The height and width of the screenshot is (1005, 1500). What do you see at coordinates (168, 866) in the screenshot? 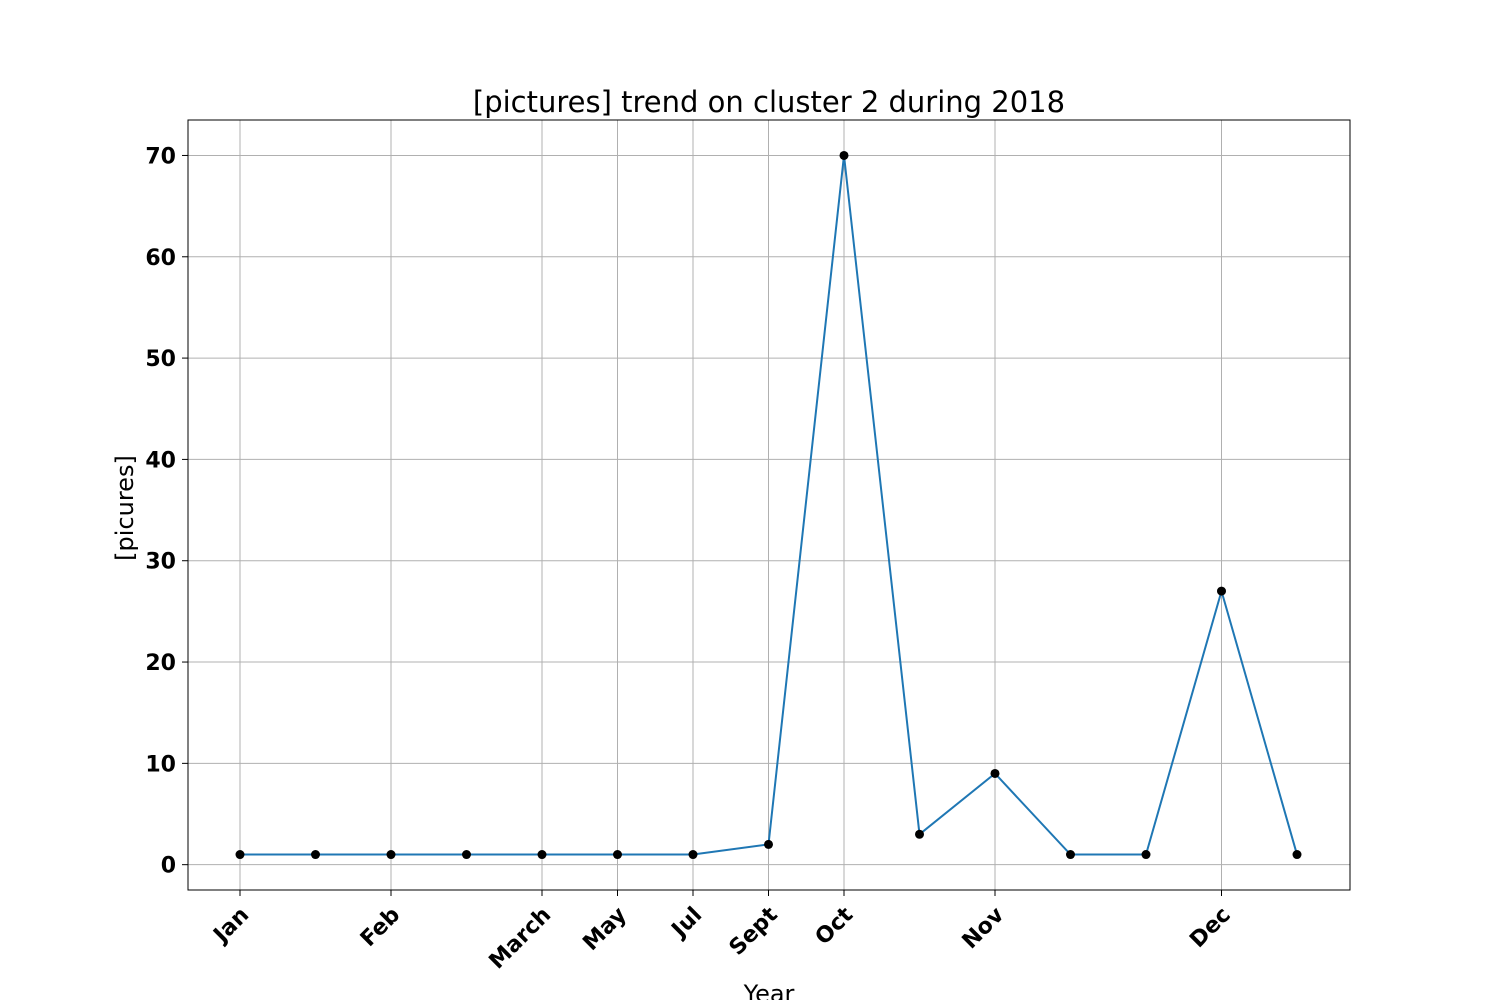
I see `y-tick-label: 0` at bounding box center [168, 866].